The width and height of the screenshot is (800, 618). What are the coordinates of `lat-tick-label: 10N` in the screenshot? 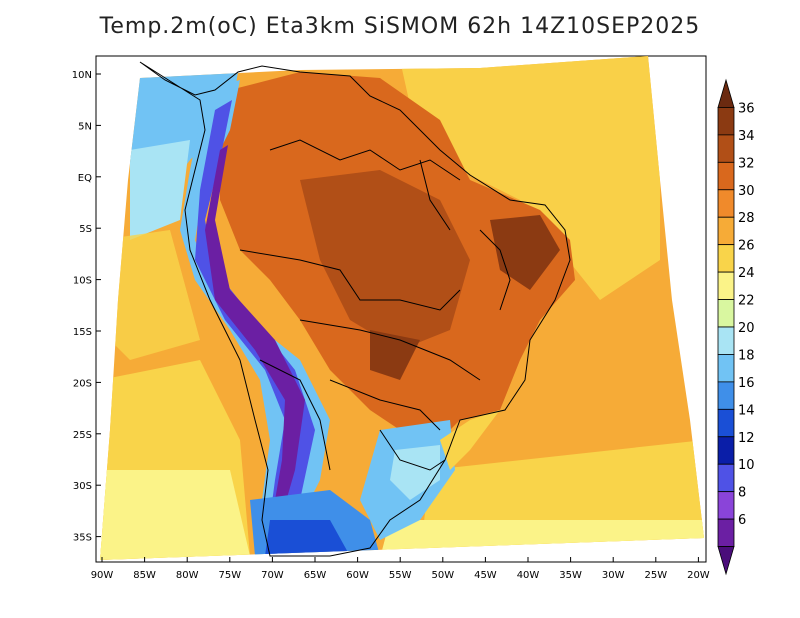 It's located at (82, 75).